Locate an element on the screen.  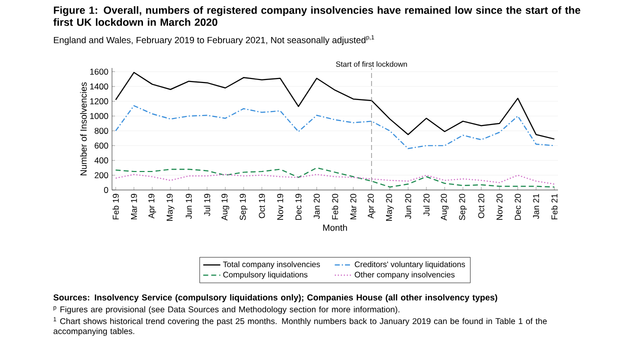
x-tick-label: Apr 20 is located at coordinates (372, 206).